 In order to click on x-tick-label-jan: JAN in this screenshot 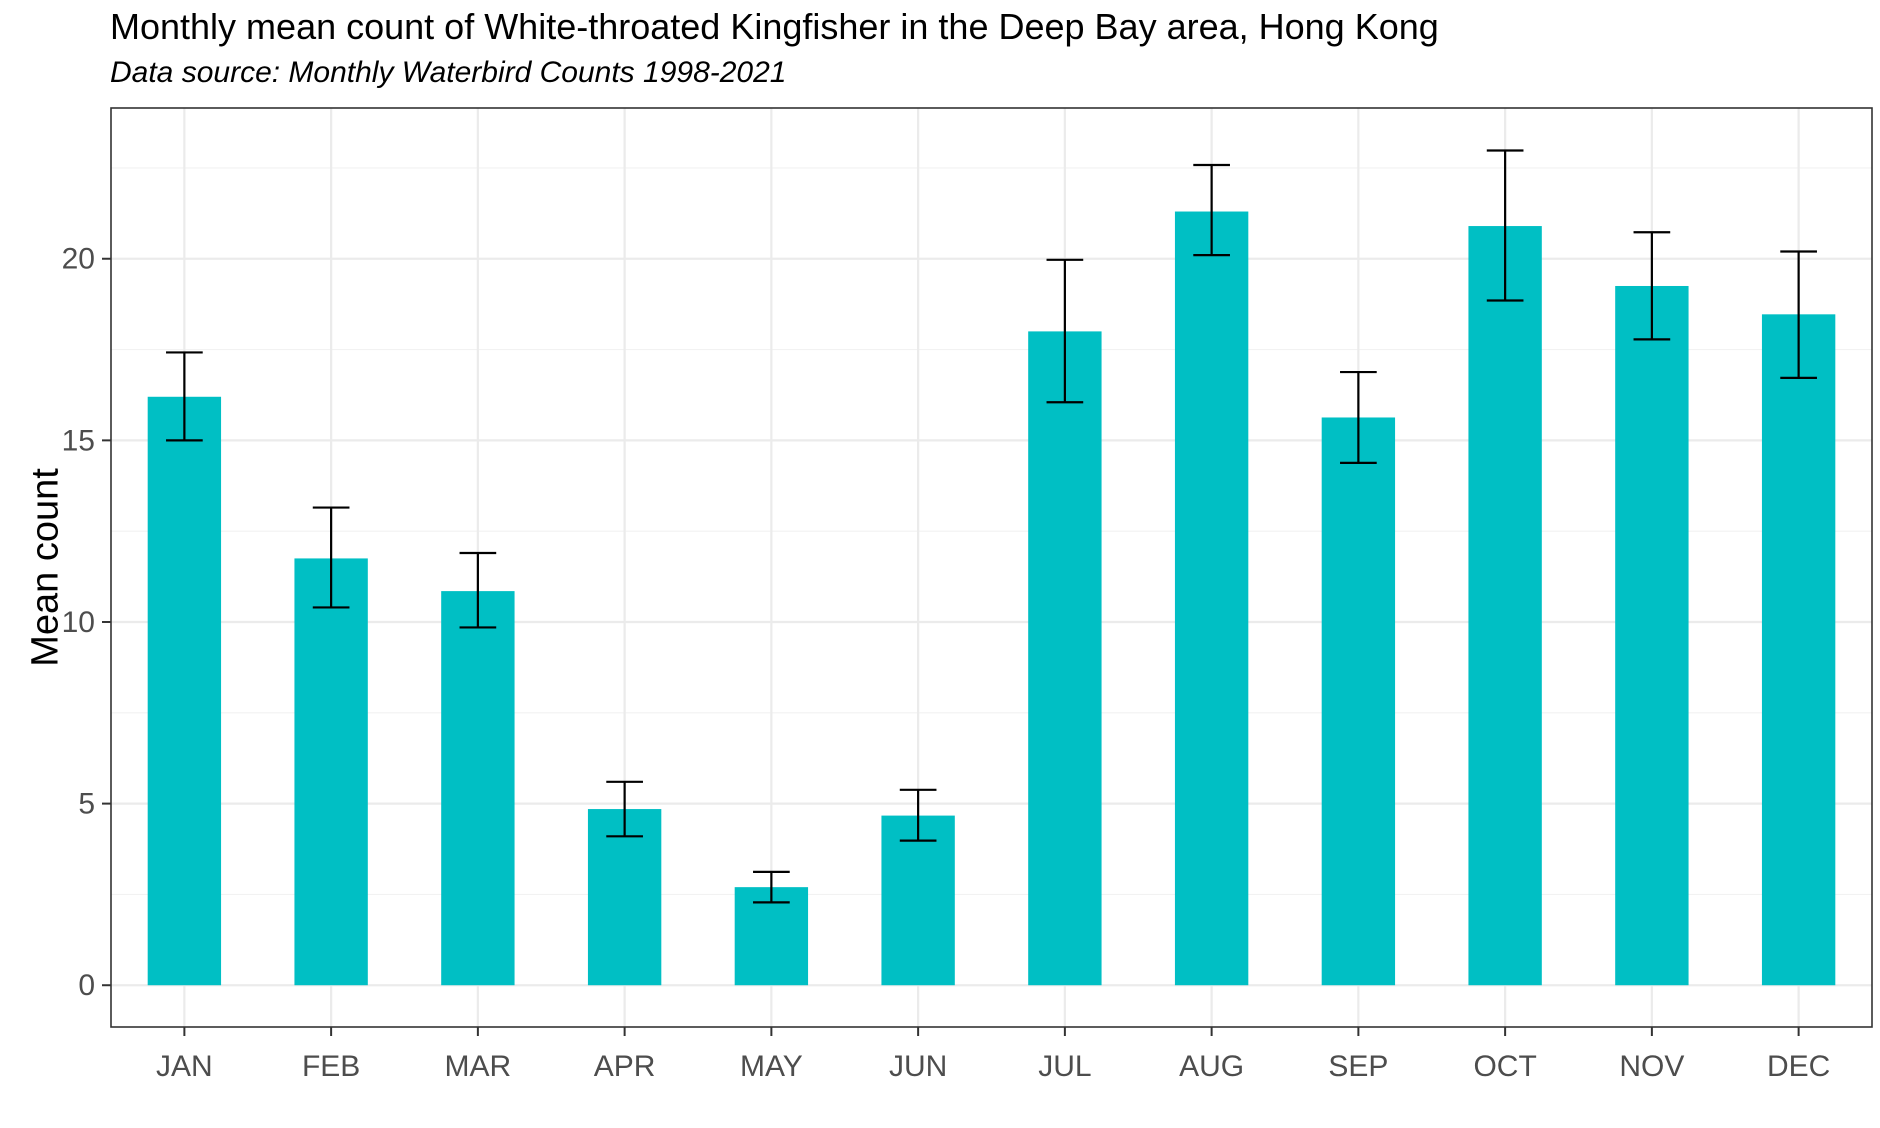, I will do `click(184, 1066)`.